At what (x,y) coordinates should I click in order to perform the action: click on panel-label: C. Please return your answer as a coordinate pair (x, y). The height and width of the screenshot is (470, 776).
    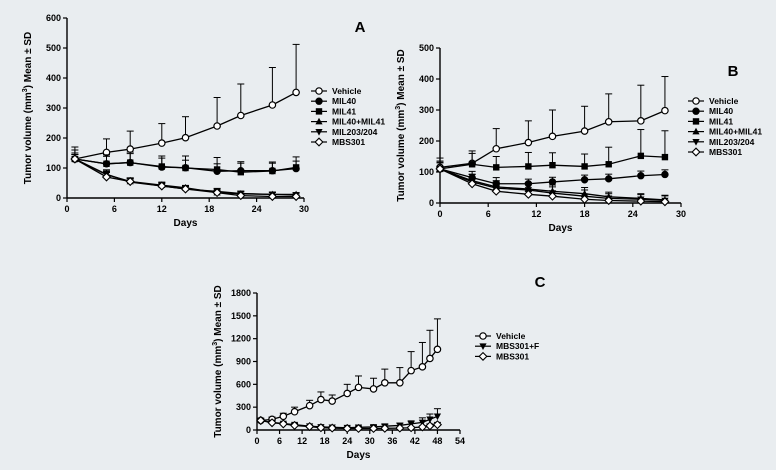
    Looking at the image, I should click on (540, 282).